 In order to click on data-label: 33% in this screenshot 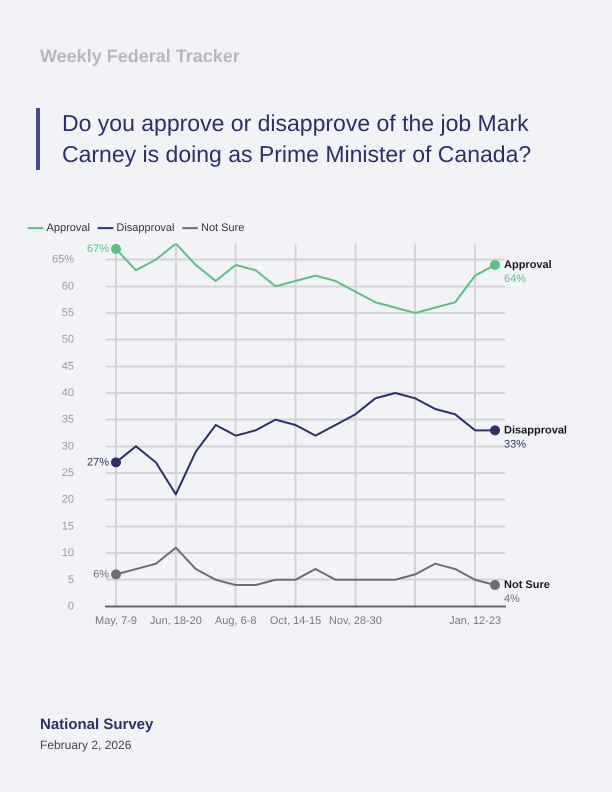, I will do `click(515, 444)`.